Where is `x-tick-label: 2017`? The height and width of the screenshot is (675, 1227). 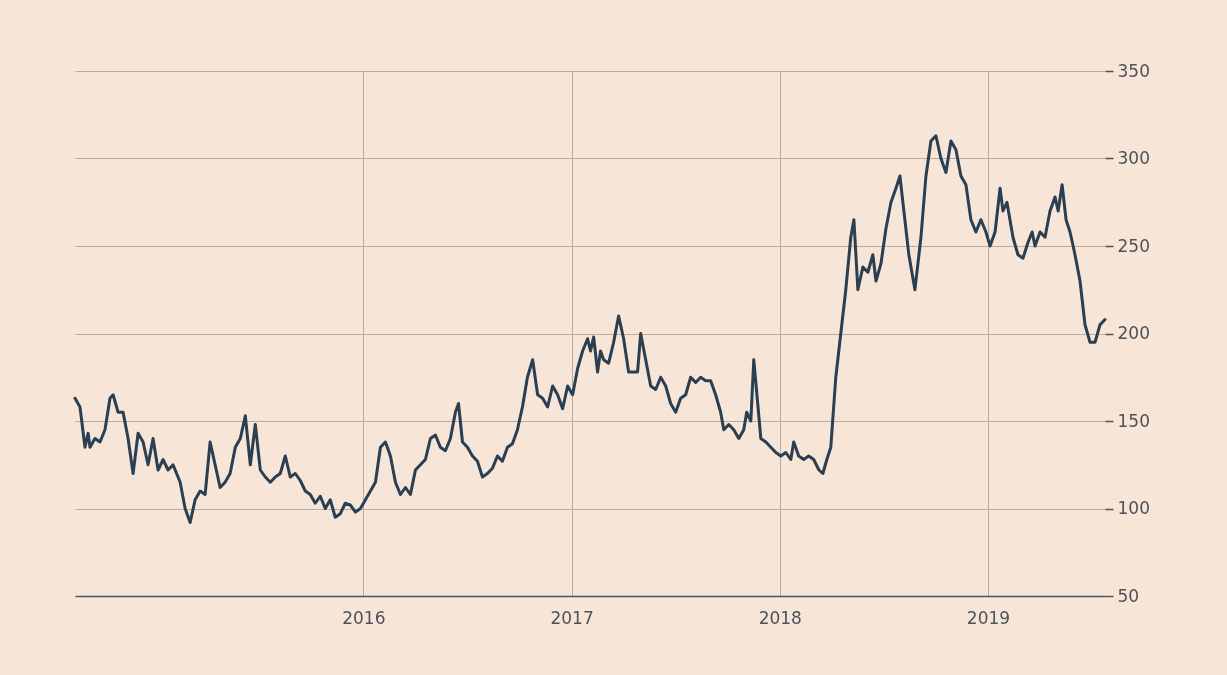 x-tick-label: 2017 is located at coordinates (572, 617).